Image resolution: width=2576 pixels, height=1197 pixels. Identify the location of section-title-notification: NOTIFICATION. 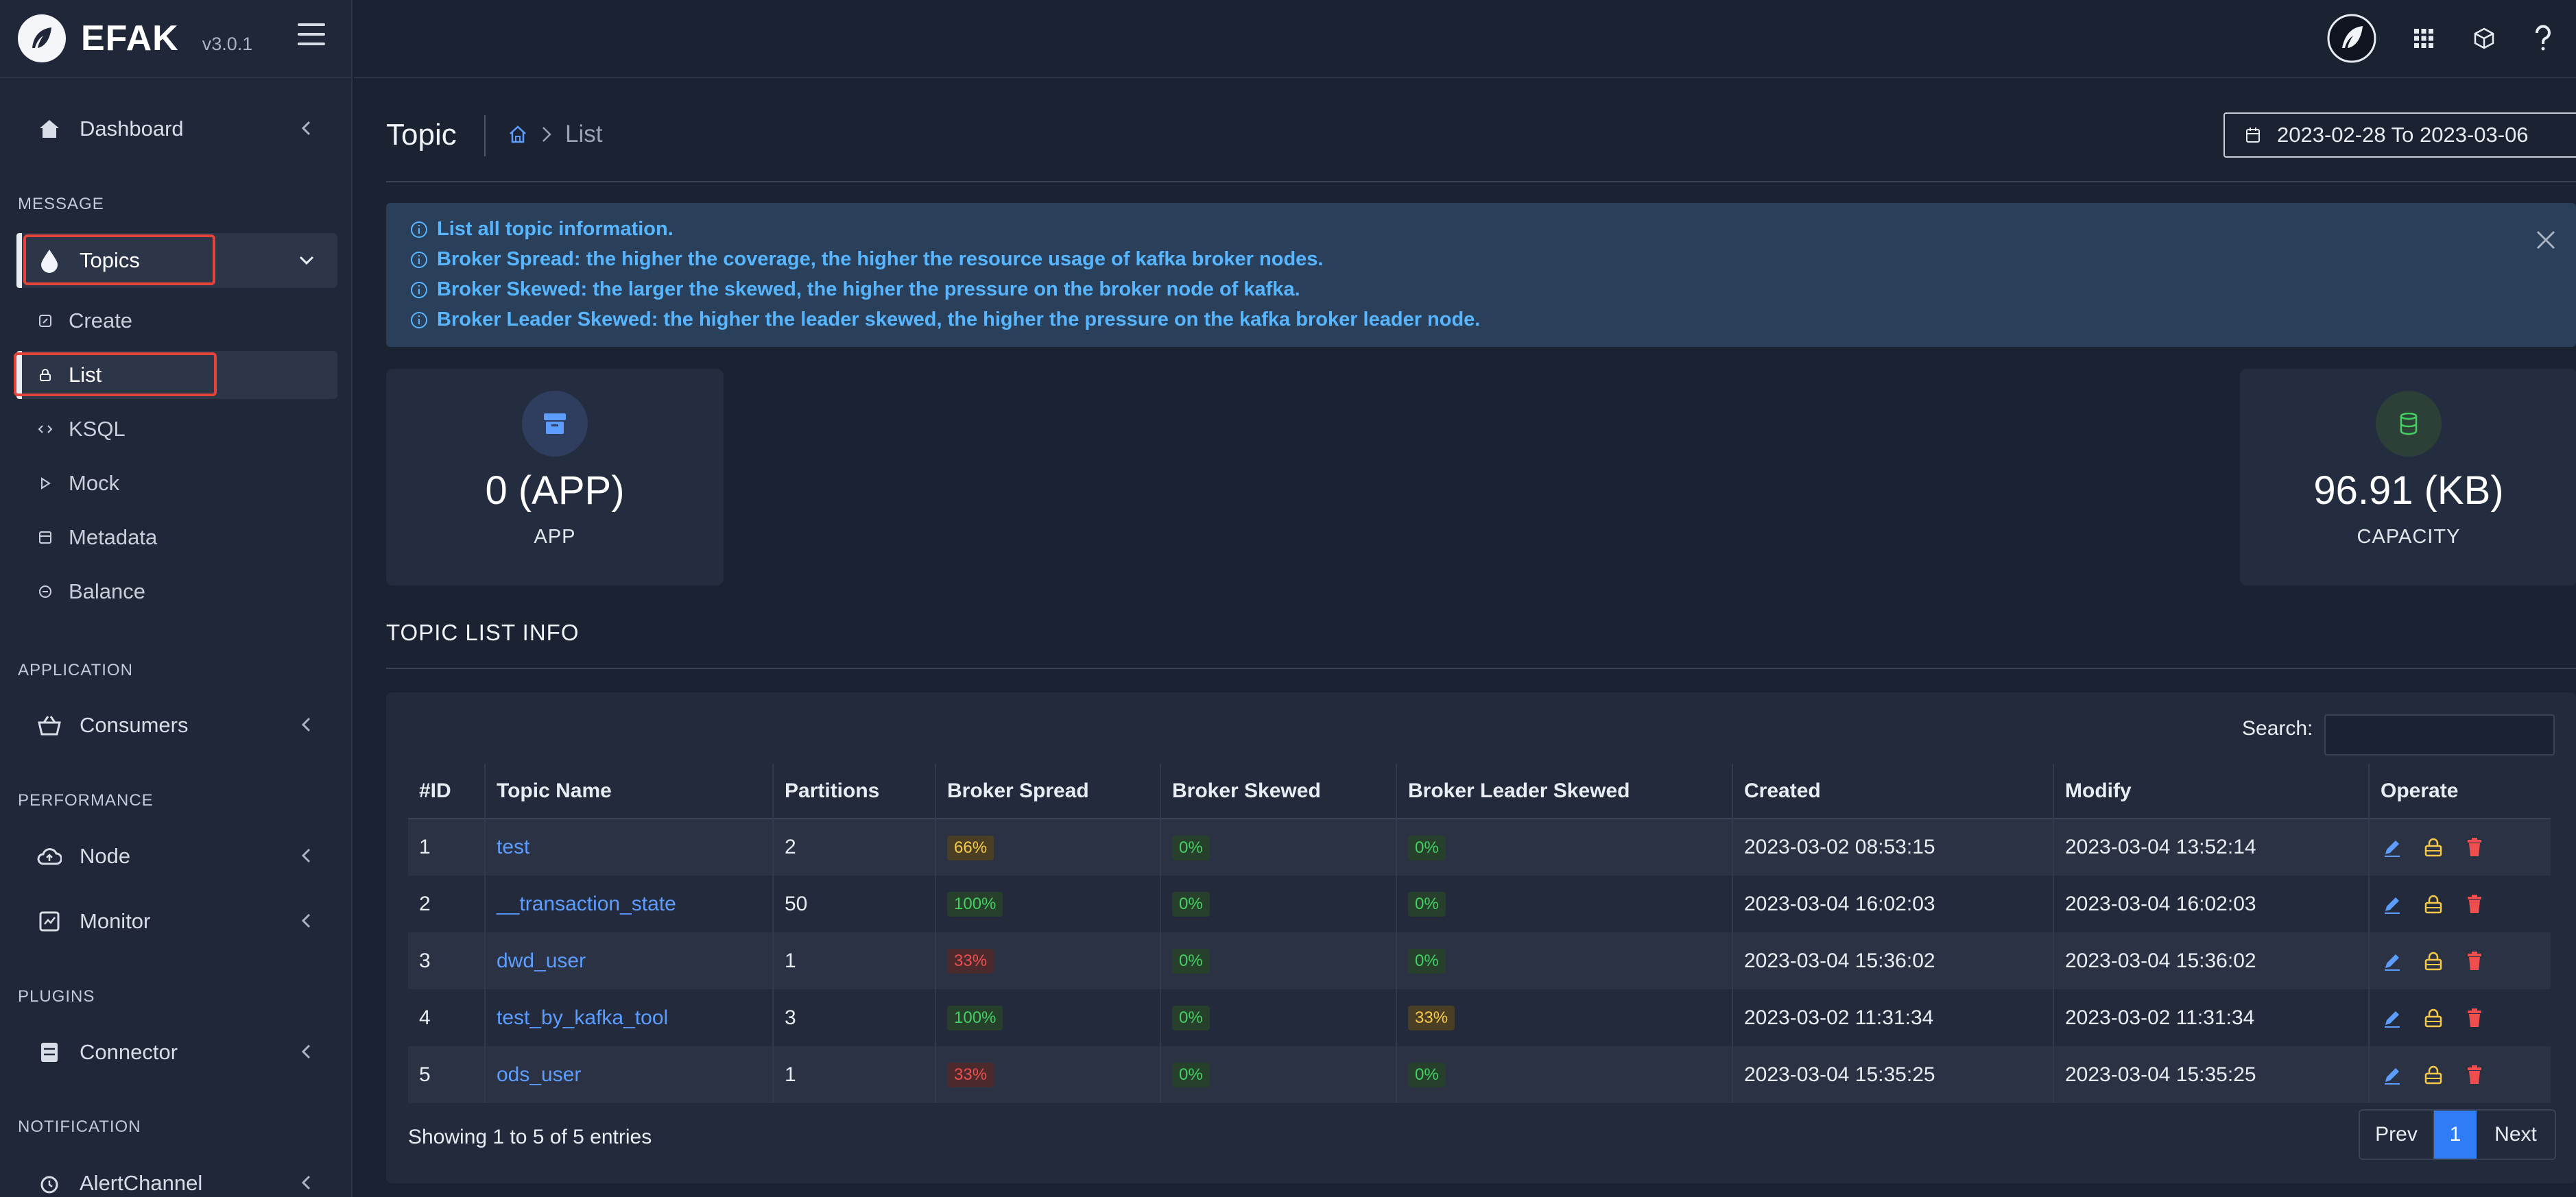
(79, 1126).